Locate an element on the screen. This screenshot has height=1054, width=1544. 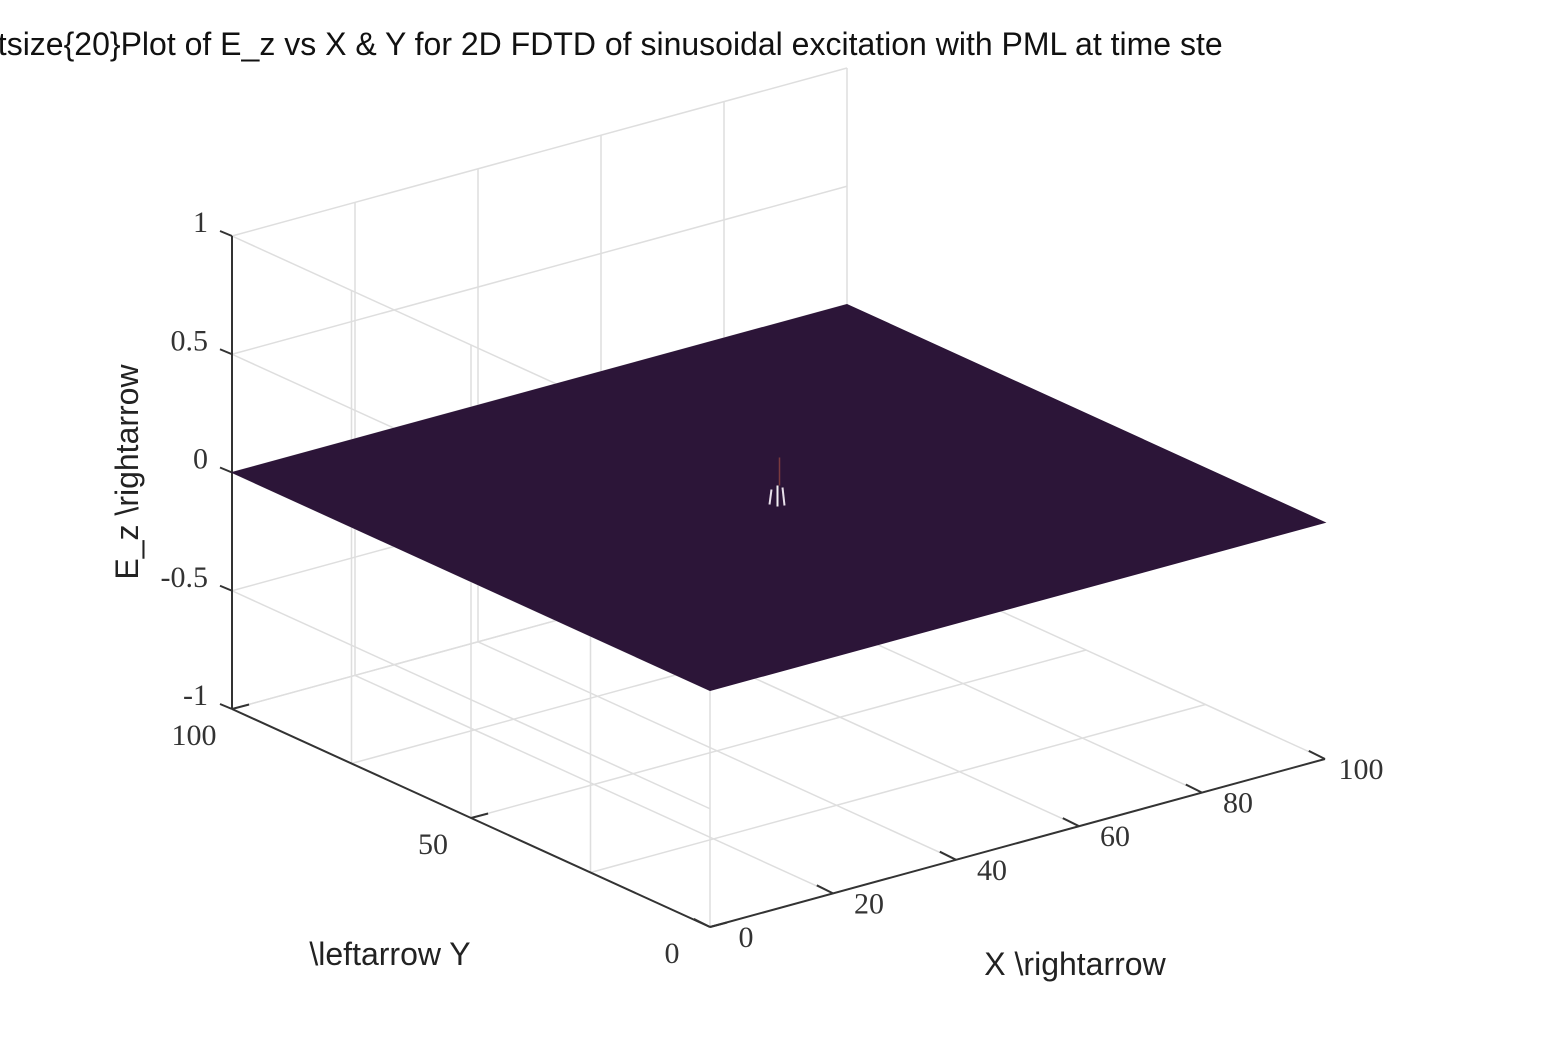
z-tick-label: 0.5 is located at coordinates (190, 340).